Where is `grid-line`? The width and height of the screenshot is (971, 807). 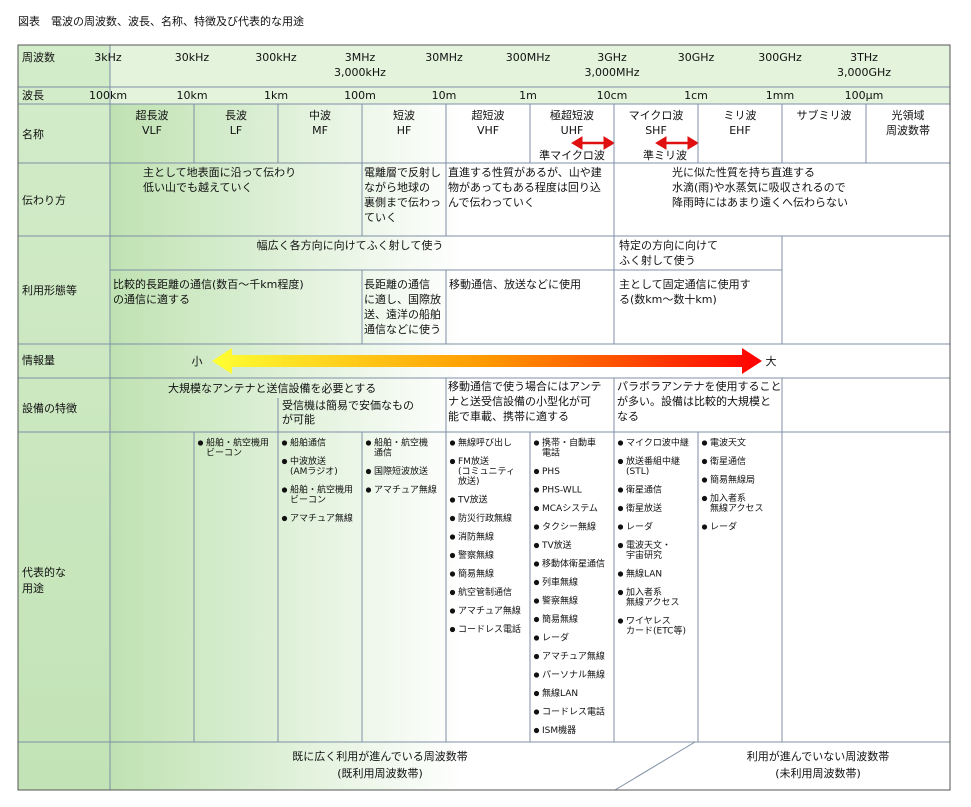 grid-line is located at coordinates (655, 766).